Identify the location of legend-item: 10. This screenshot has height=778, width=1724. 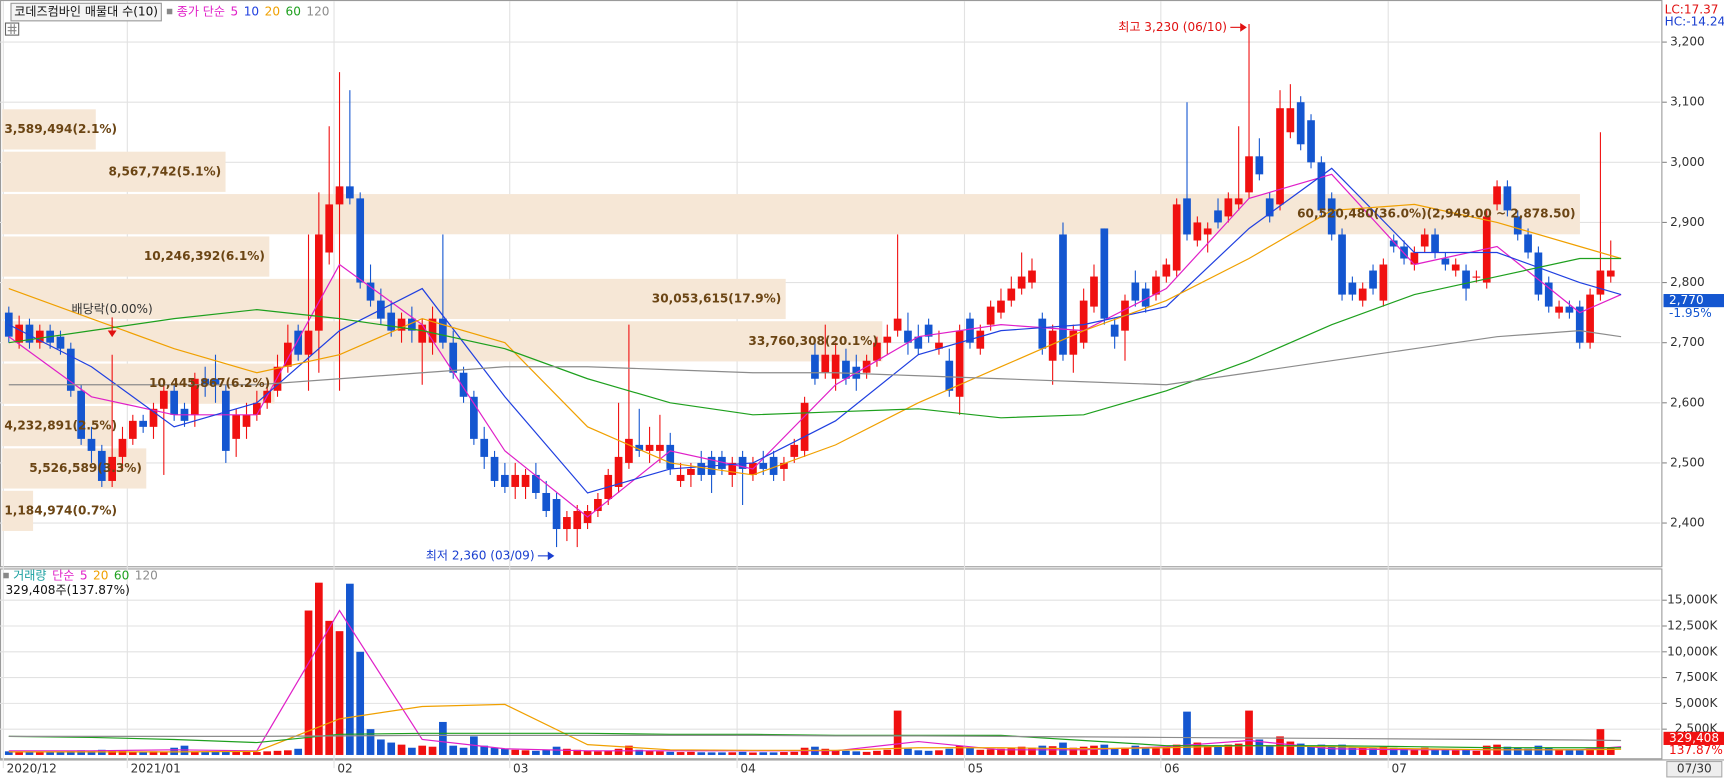
(251, 12).